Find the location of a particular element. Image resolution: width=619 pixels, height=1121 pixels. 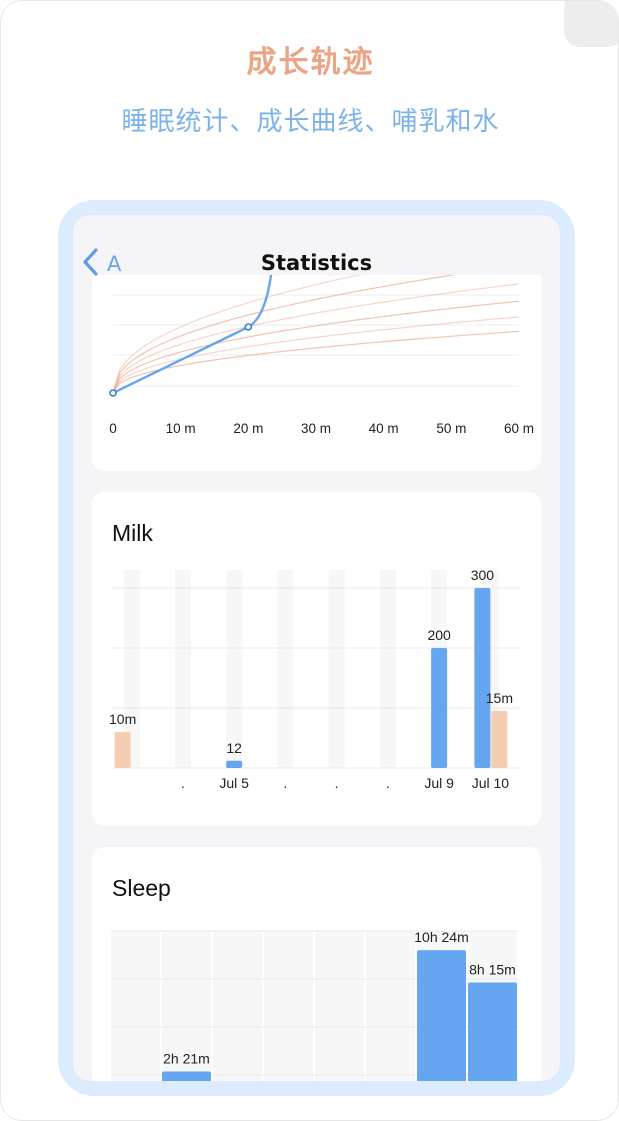

growth-chart-card: 0 10 m 20 m 30 m 40 m 50 m 60 m is located at coordinates (316, 373).